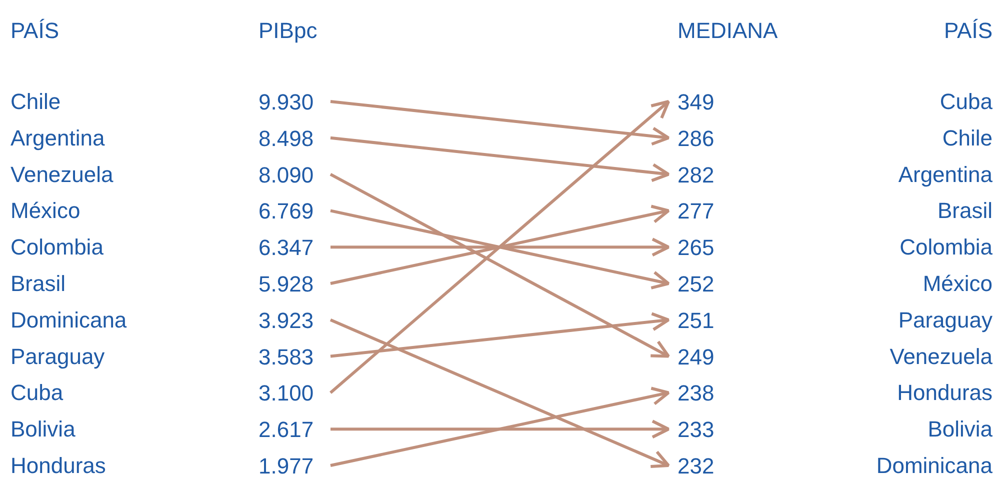 The height and width of the screenshot is (480, 996). Describe the element at coordinates (728, 30) in the screenshot. I see `legend-label: MEDIANA` at that location.